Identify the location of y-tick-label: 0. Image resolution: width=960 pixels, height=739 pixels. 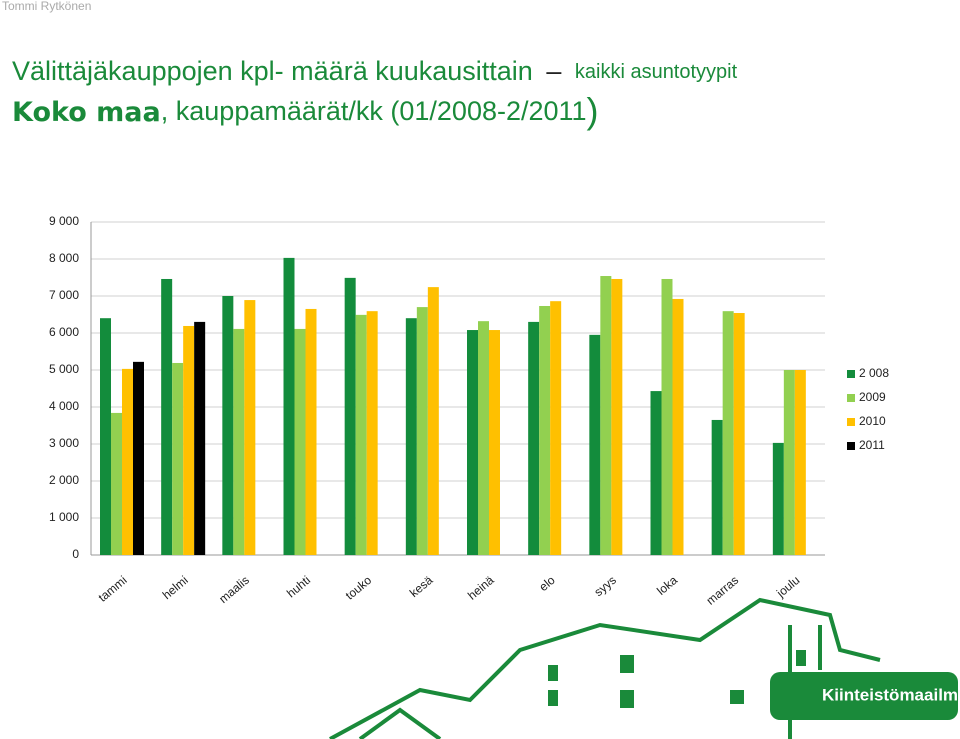
(75, 554).